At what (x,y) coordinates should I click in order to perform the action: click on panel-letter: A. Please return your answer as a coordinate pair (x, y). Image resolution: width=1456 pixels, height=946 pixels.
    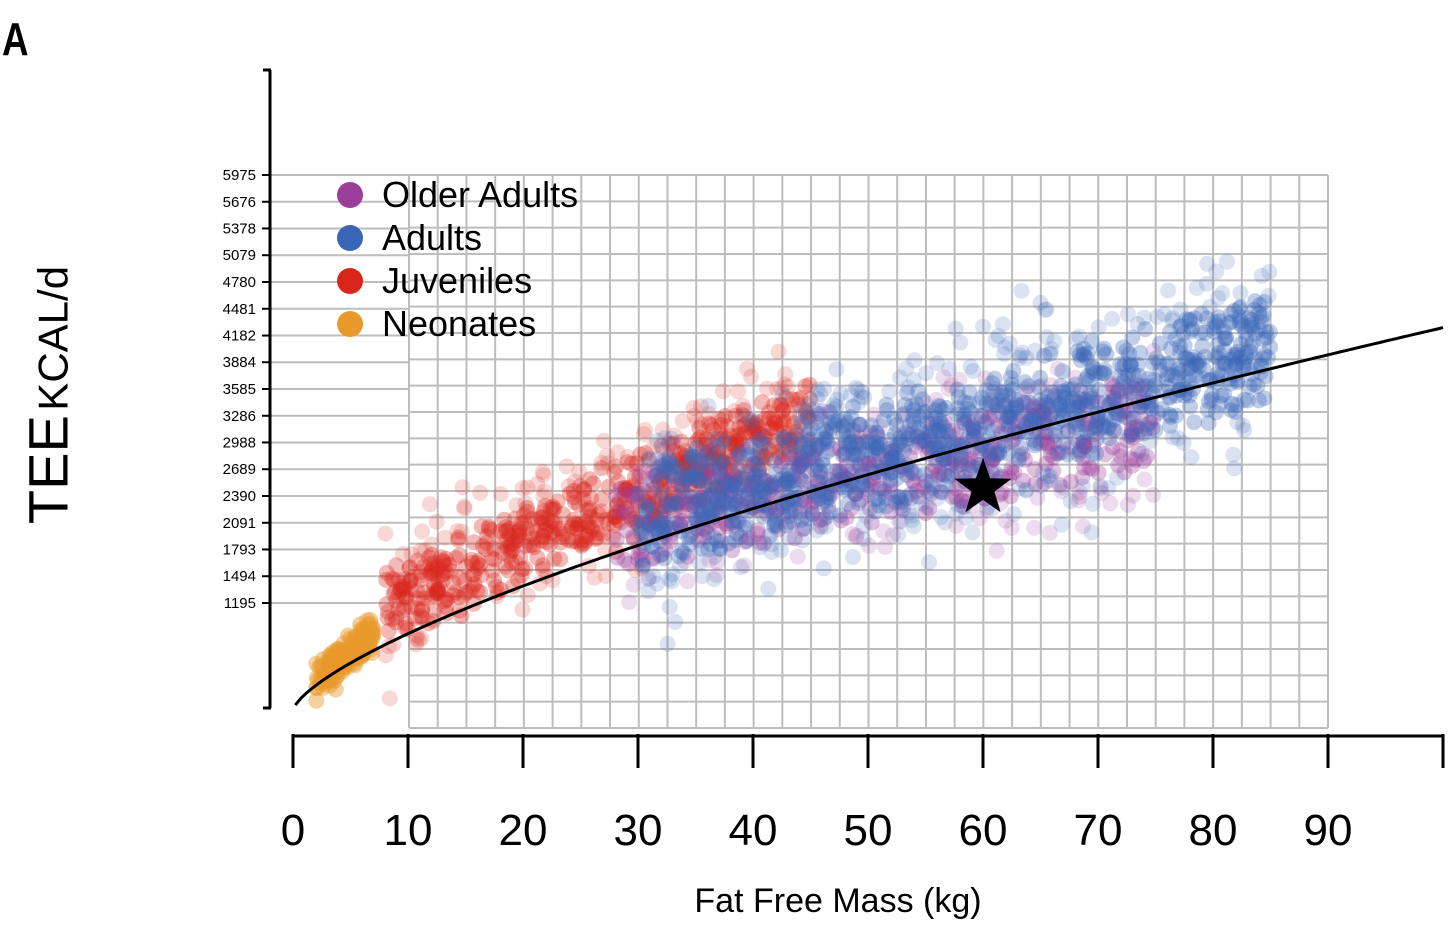
    Looking at the image, I should click on (15, 39).